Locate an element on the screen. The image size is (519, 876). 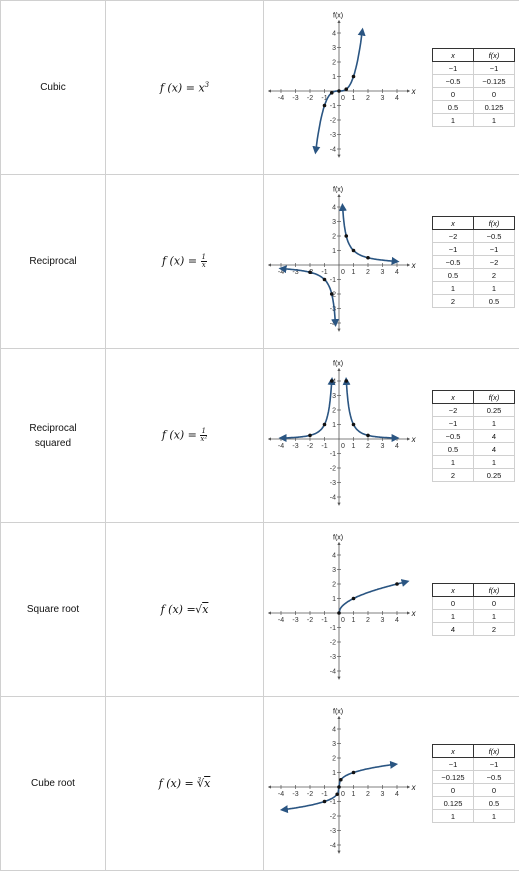
x-tick-label: 2 is located at coordinates (368, 620).